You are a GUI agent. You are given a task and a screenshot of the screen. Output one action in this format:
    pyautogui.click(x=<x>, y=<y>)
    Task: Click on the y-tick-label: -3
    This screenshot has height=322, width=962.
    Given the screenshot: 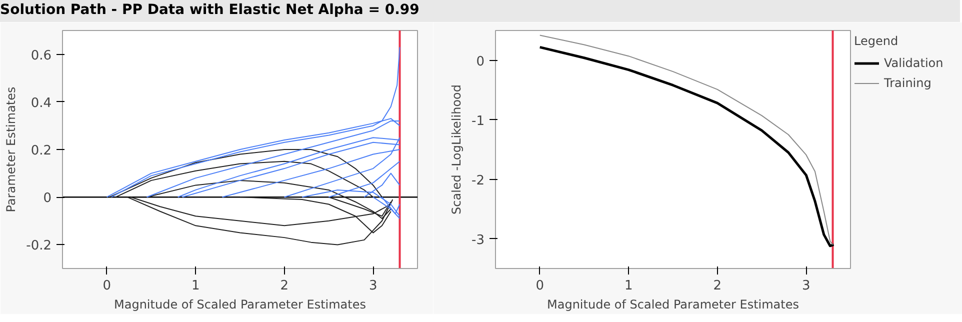 What is the action you would take?
    pyautogui.click(x=478, y=240)
    